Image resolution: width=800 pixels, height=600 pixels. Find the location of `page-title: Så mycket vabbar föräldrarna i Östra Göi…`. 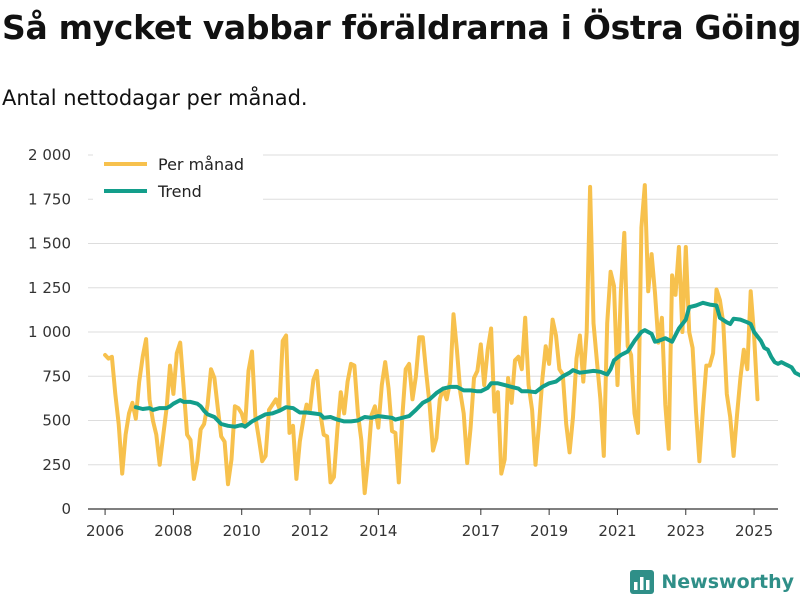

page-title: Så mycket vabbar föräldrarna i Östra Göi… is located at coordinates (401, 27).